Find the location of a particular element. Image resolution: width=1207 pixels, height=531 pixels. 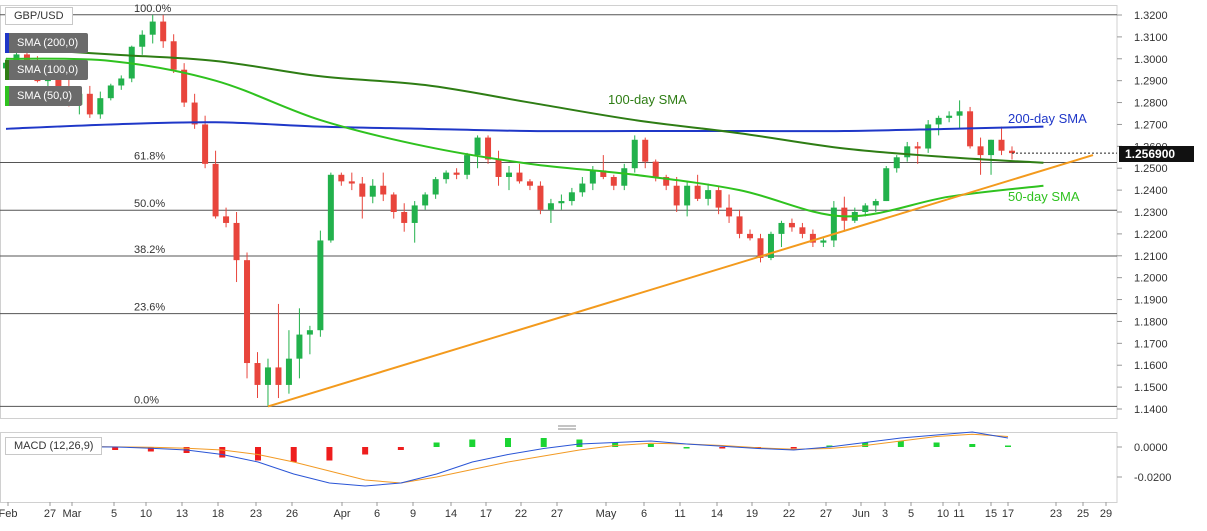

fib-label: 38.2% is located at coordinates (149, 250).